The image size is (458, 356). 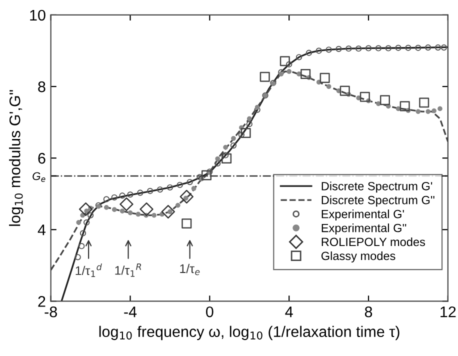 What do you see at coordinates (377, 187) in the screenshot?
I see `legend-label: Discrete Spectrum G'` at bounding box center [377, 187].